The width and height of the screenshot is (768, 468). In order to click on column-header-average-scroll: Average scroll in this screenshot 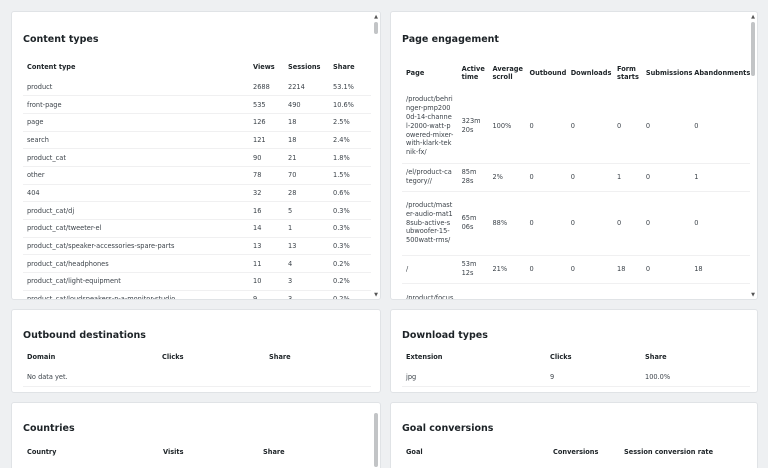, I will do `click(508, 73)`.